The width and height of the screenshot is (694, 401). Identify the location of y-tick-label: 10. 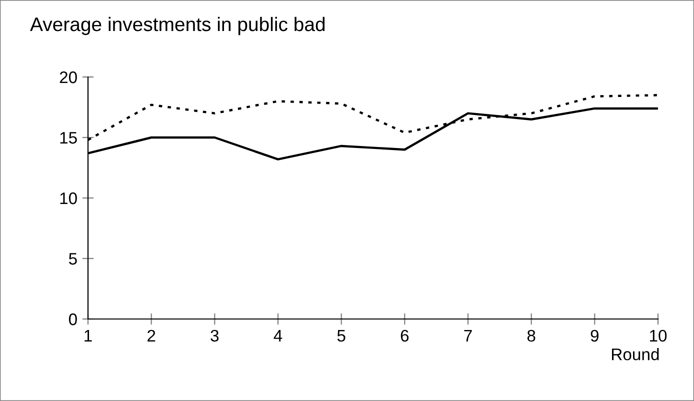
(68, 198).